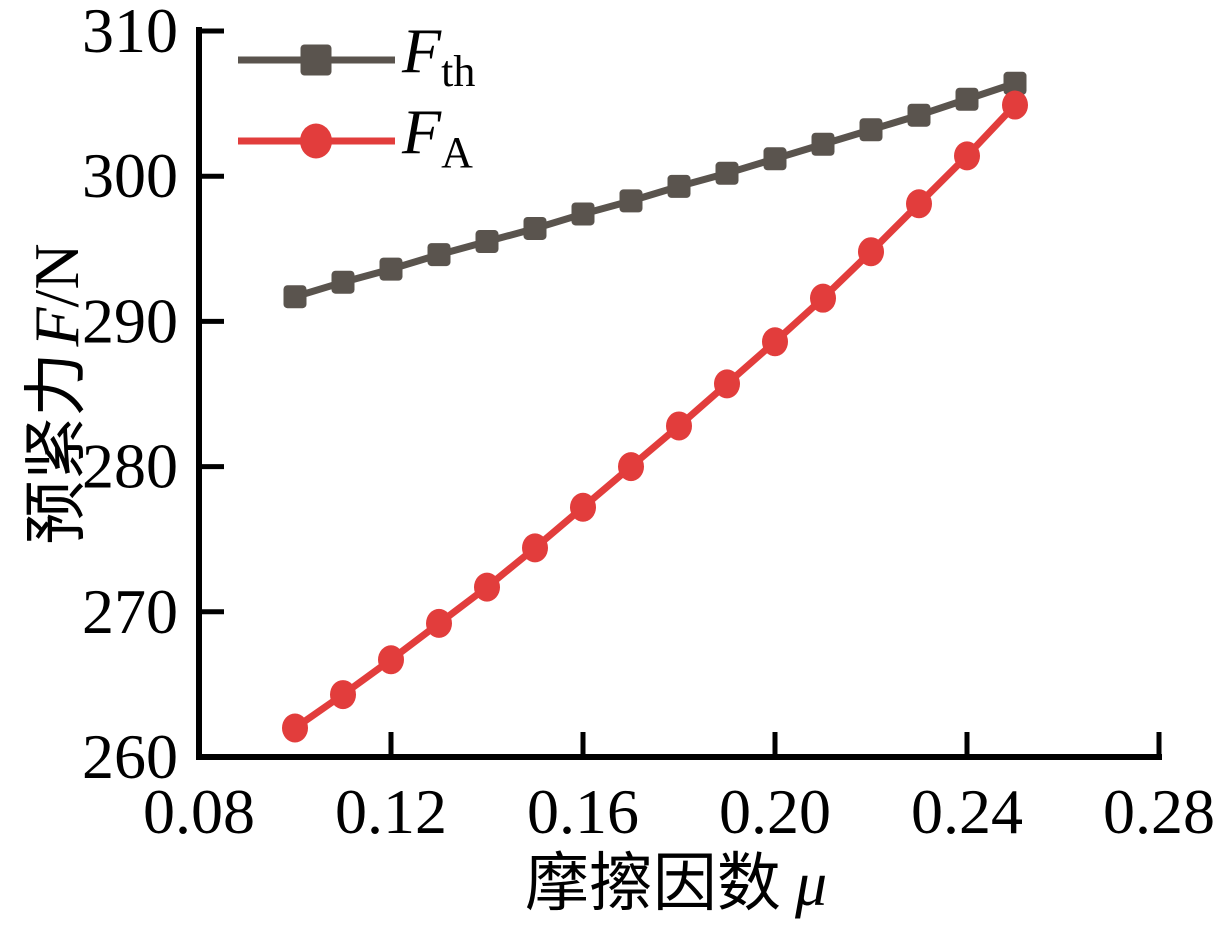  What do you see at coordinates (356, 55) in the screenshot?
I see `legend-entry-fth: Fth` at bounding box center [356, 55].